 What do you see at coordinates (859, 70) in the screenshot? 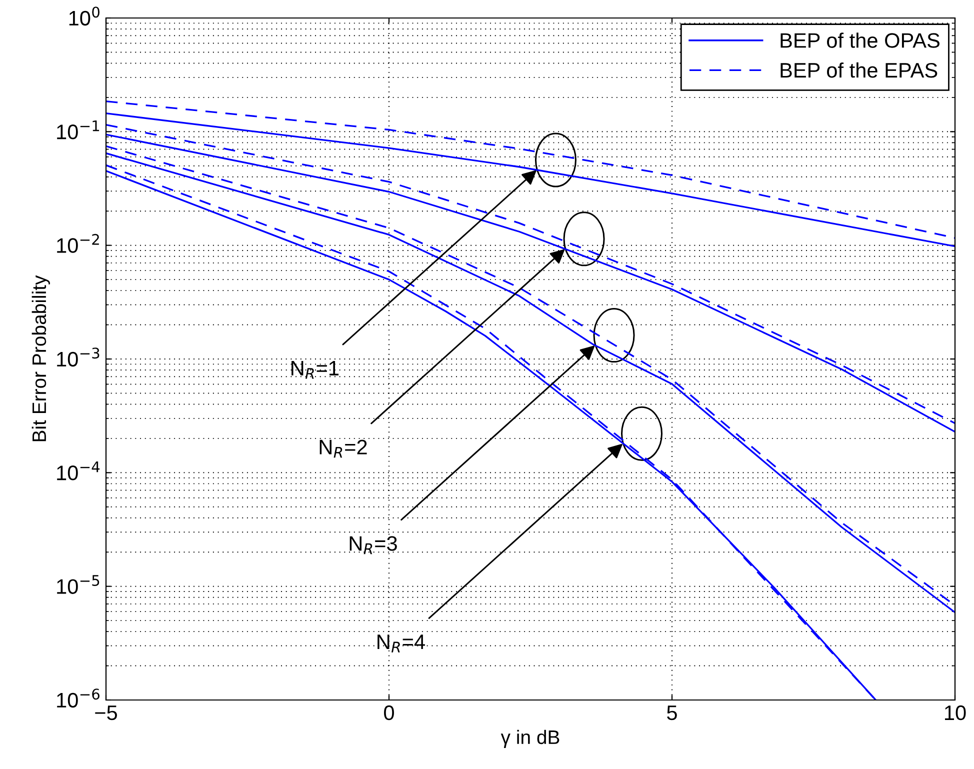
I see `legend-label: BEP of the EPAS` at bounding box center [859, 70].